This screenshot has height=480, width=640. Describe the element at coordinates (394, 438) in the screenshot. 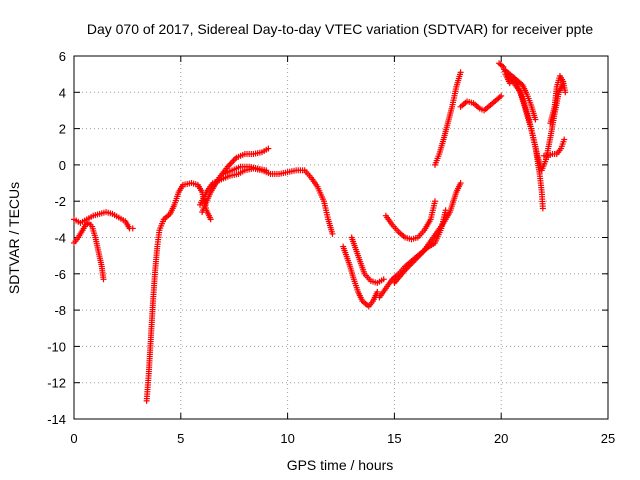

I see `x-tick-label: 15` at that location.